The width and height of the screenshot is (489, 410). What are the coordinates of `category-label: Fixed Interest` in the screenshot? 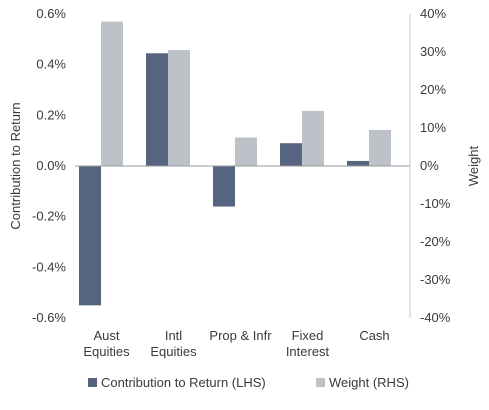 It's located at (308, 343).